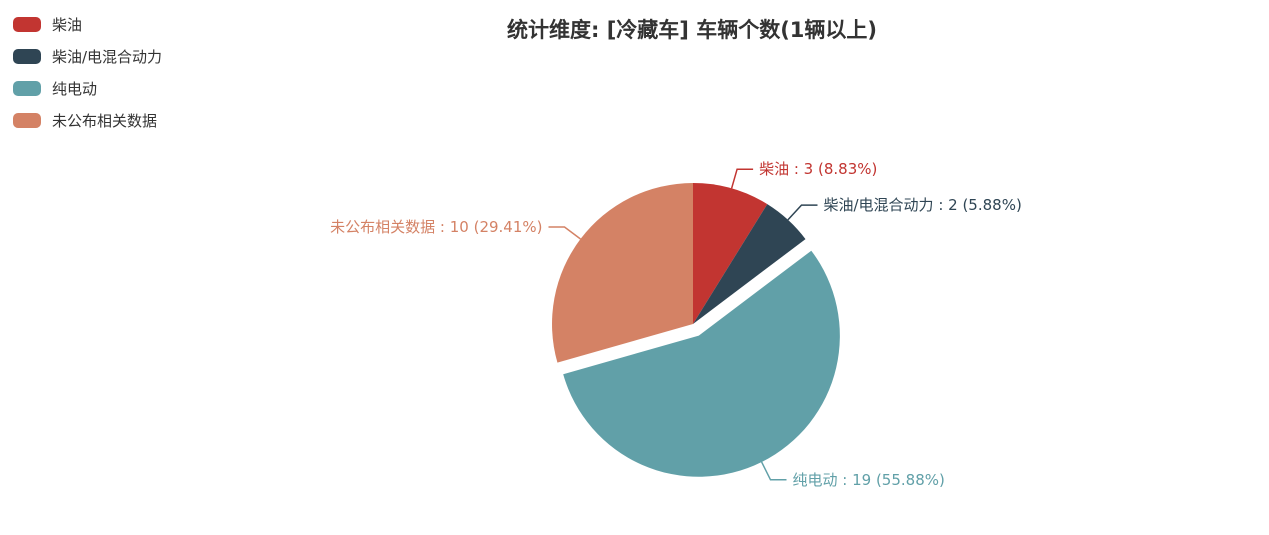  What do you see at coordinates (869, 480) in the screenshot?
I see `slice-label: 纯电动 : 19 (55.88%)` at bounding box center [869, 480].